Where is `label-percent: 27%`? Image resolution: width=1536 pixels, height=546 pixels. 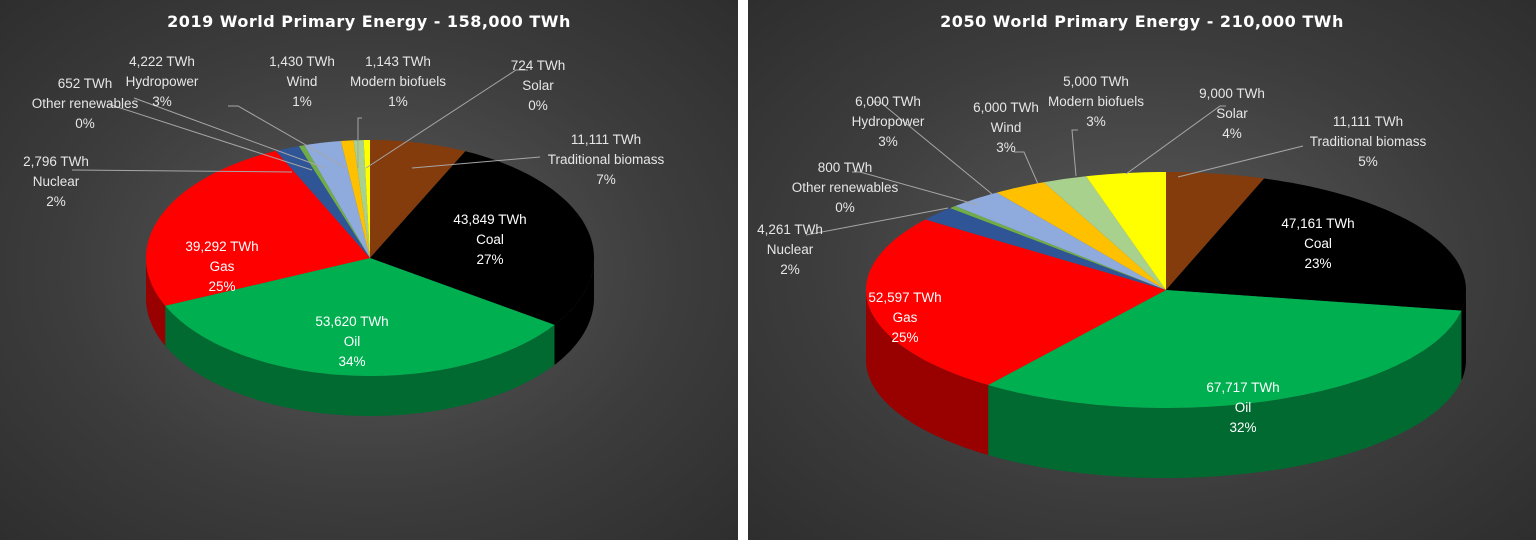
label-percent: 27% is located at coordinates (490, 259).